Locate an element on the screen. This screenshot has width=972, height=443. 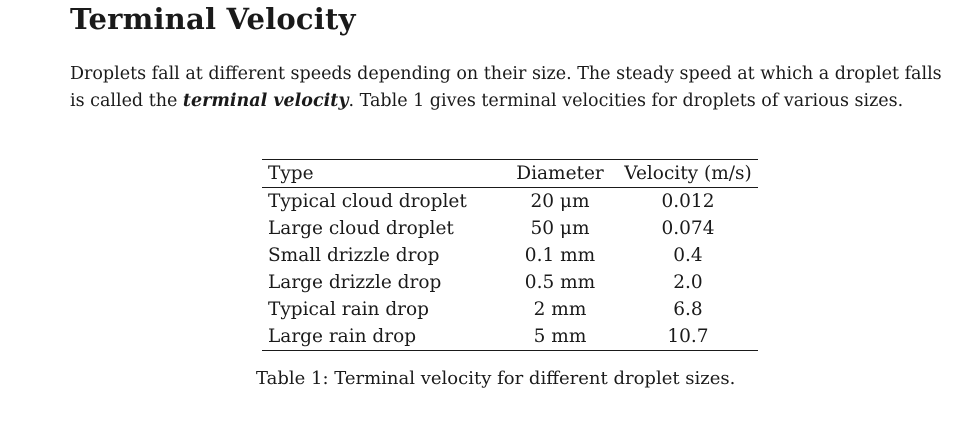
cell-diameter: 20 μm is located at coordinates (560, 201).